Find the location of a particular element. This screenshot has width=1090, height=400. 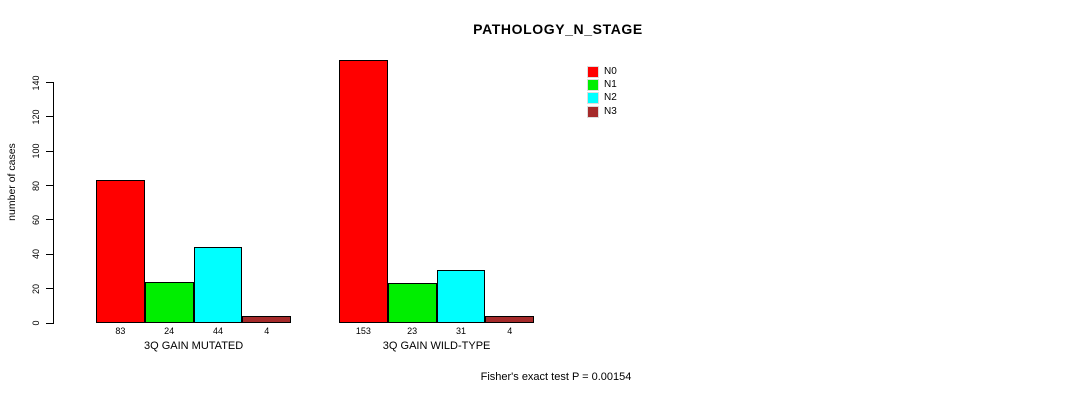

chart-title: PATHOLOGY_N_STAGE is located at coordinates (558, 29).